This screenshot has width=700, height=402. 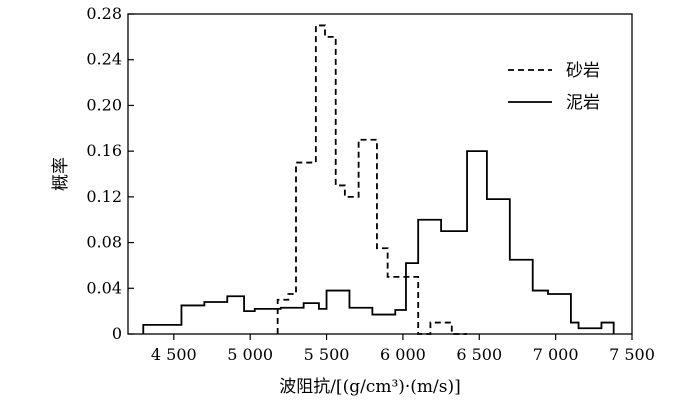 I want to click on y-axis: 0 0.04 0.08 0.12 0.16 0.20 0.24 0.28, so click(x=110, y=173).